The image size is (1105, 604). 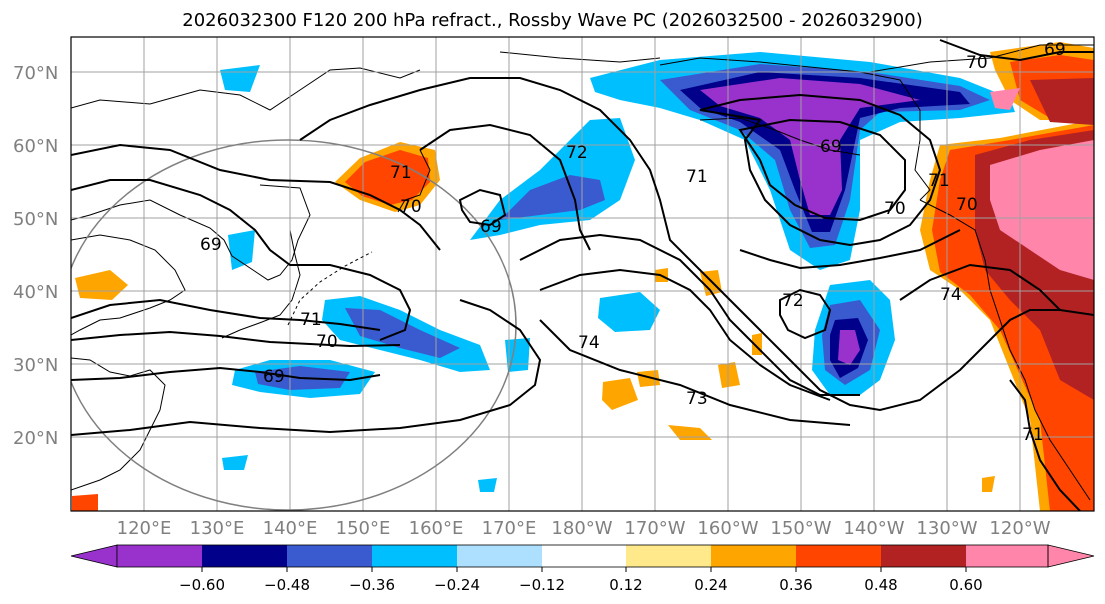 I want to click on coastline-north-america, so click(x=1005, y=350).